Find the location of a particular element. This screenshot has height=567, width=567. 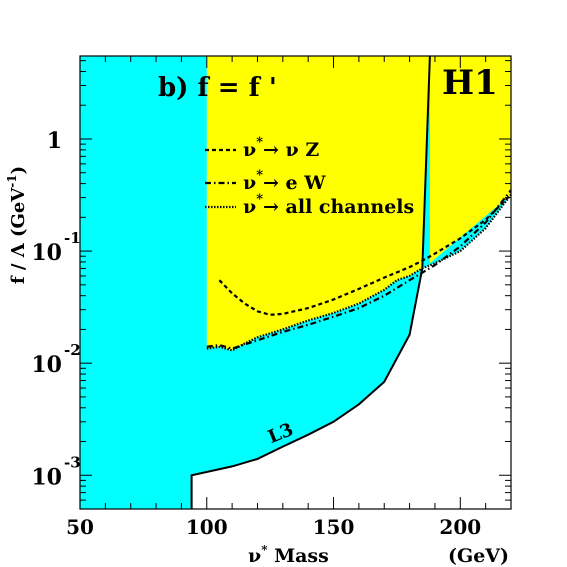

x-axis-label-main: ν is located at coordinates (254, 556).